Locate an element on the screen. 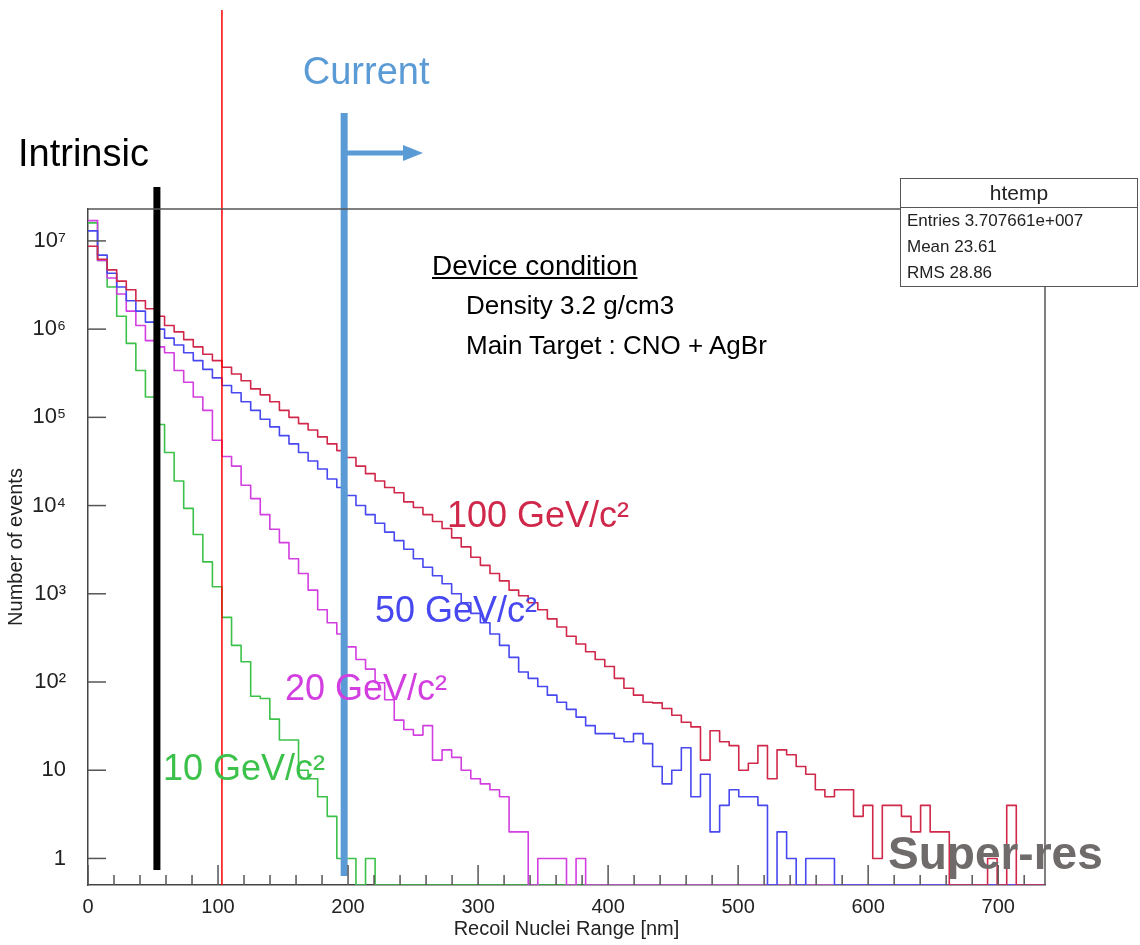  annotation: Device condition is located at coordinates (535, 266).